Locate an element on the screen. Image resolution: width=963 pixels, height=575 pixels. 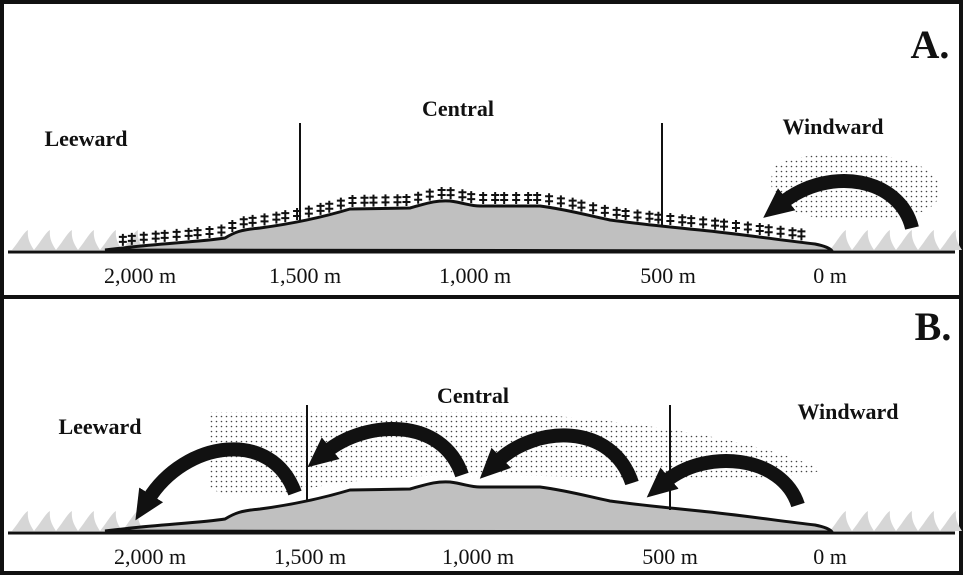
panel-label: A. is located at coordinates (930, 44).